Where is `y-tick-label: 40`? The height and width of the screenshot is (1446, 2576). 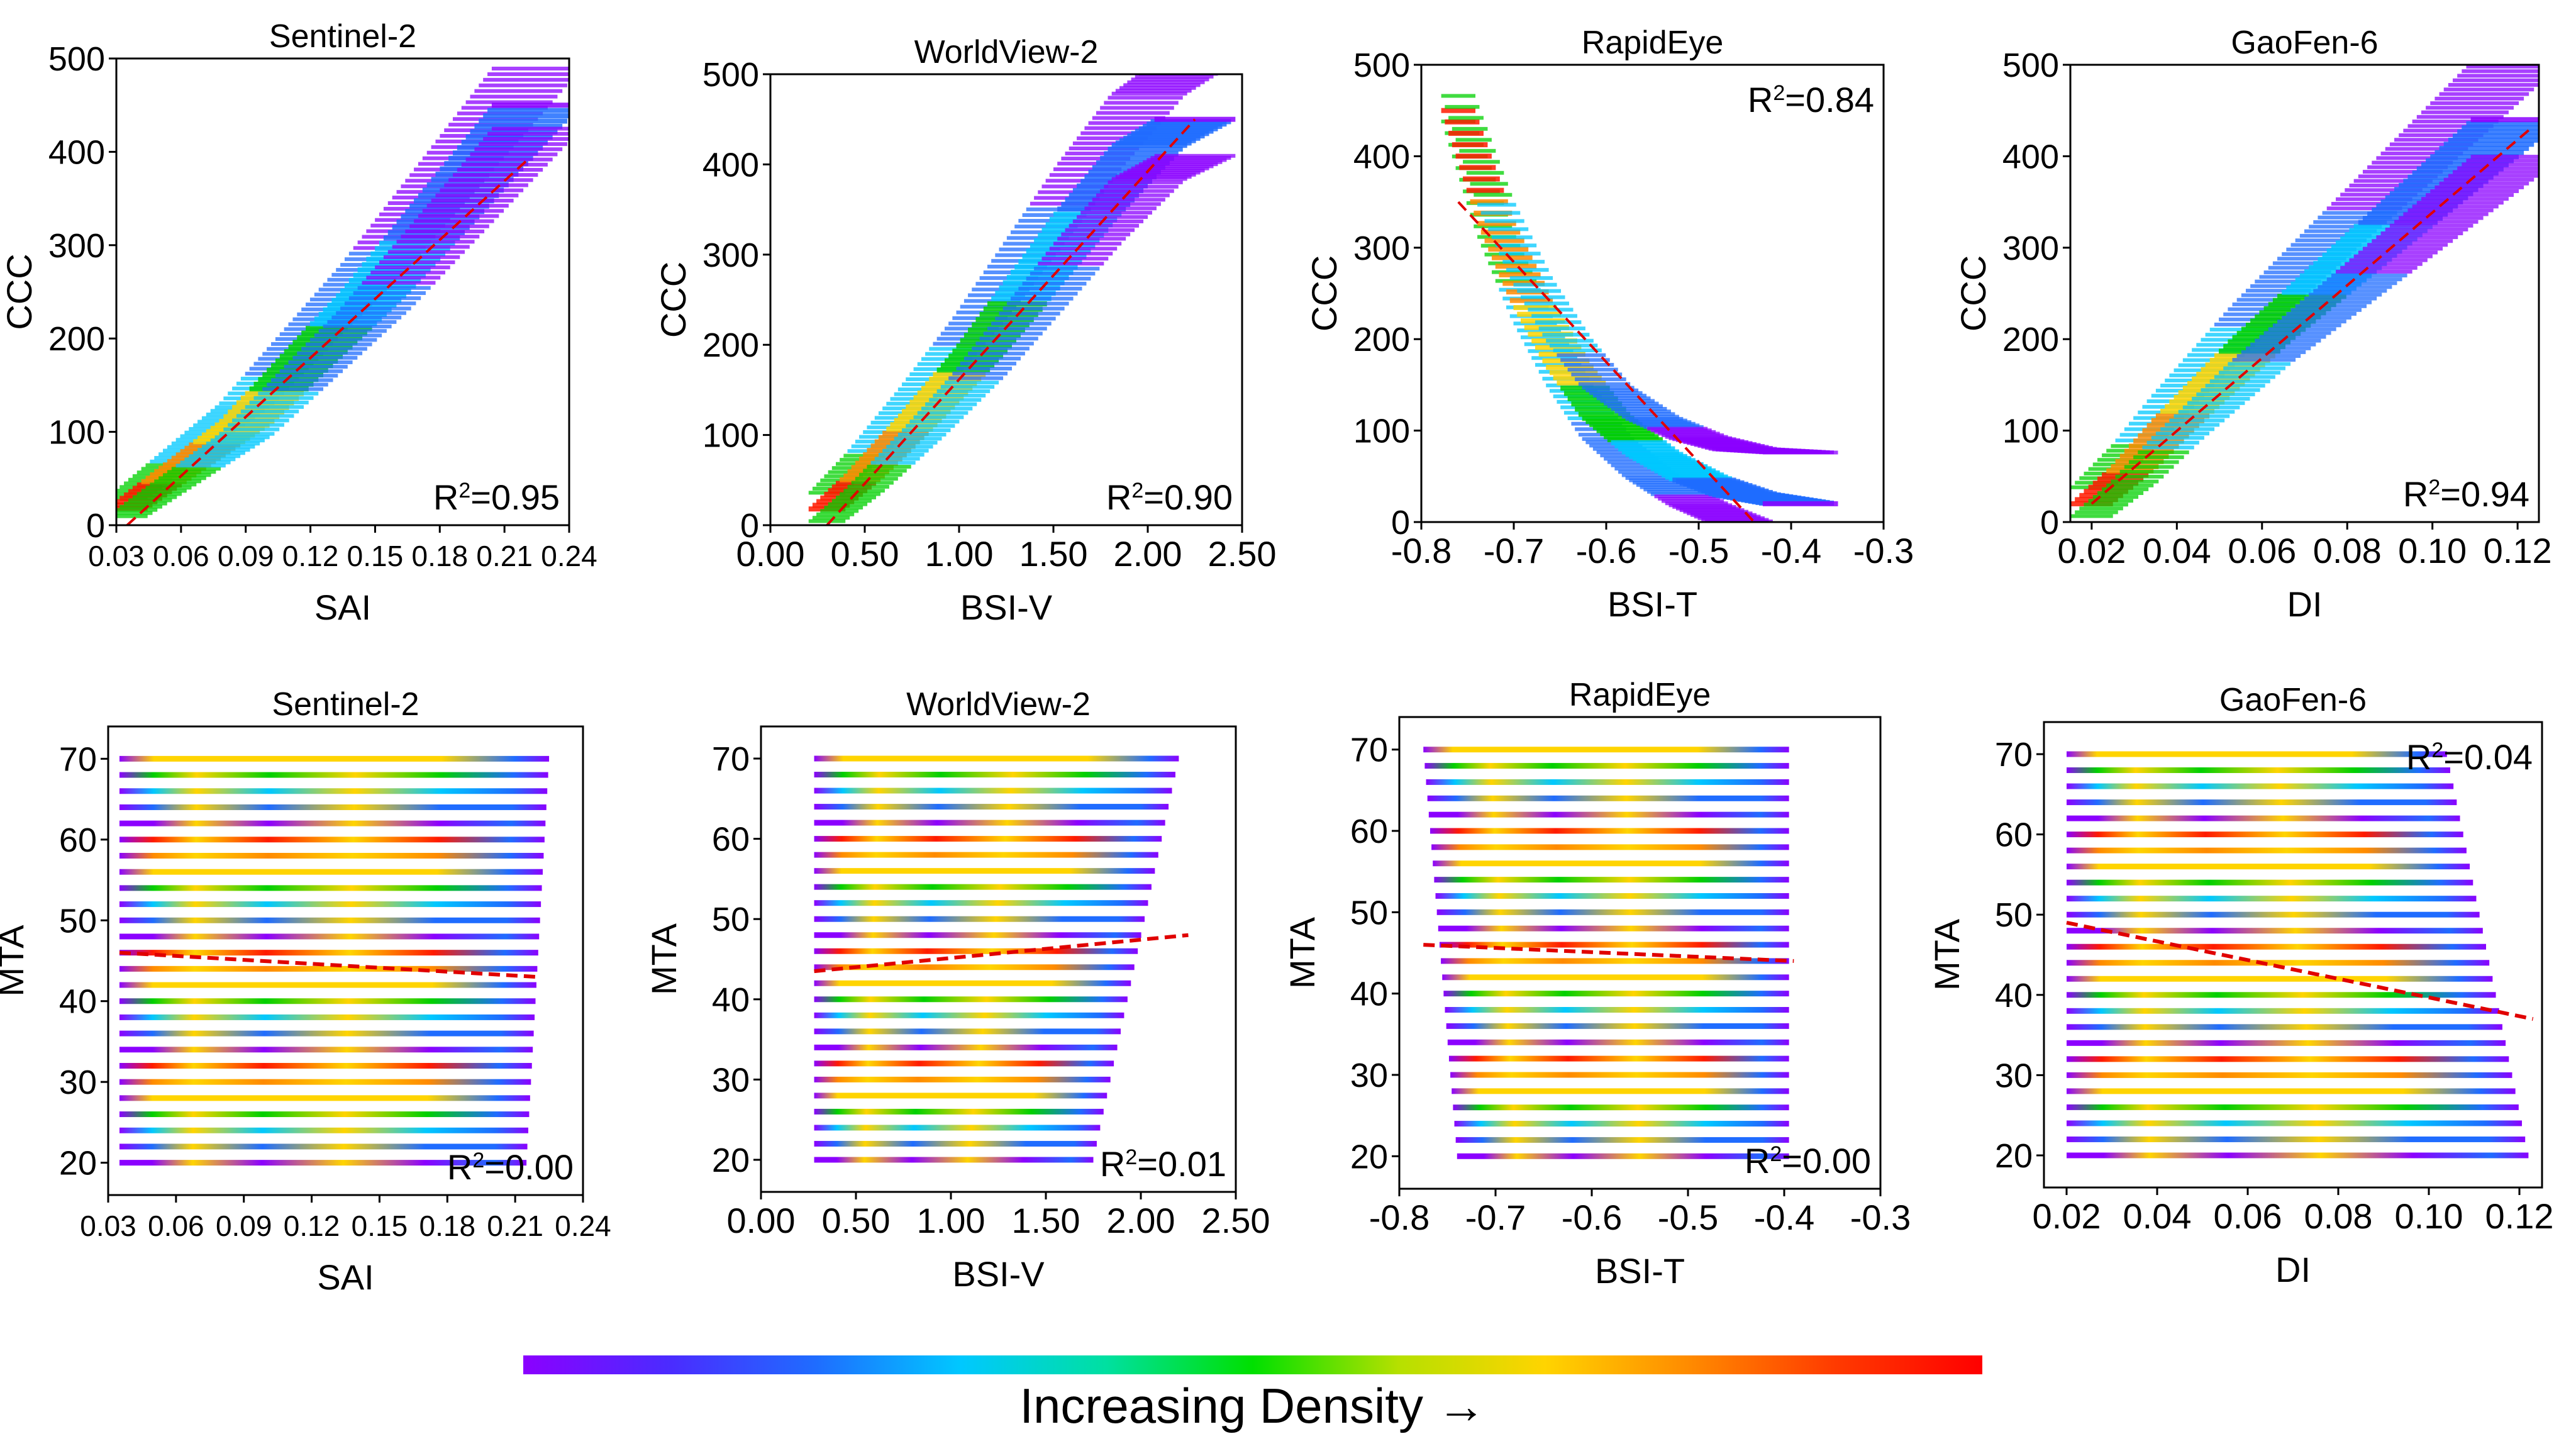
y-tick-label: 40 is located at coordinates (2014, 996).